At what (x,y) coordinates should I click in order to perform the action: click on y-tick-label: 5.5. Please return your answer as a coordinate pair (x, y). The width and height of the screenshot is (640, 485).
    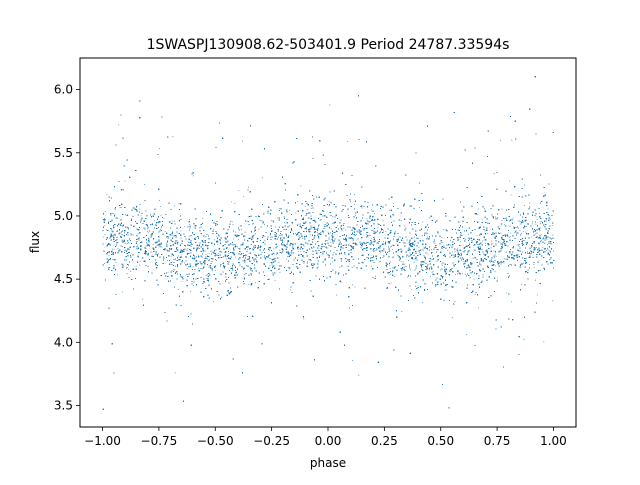
    Looking at the image, I should click on (63, 153).